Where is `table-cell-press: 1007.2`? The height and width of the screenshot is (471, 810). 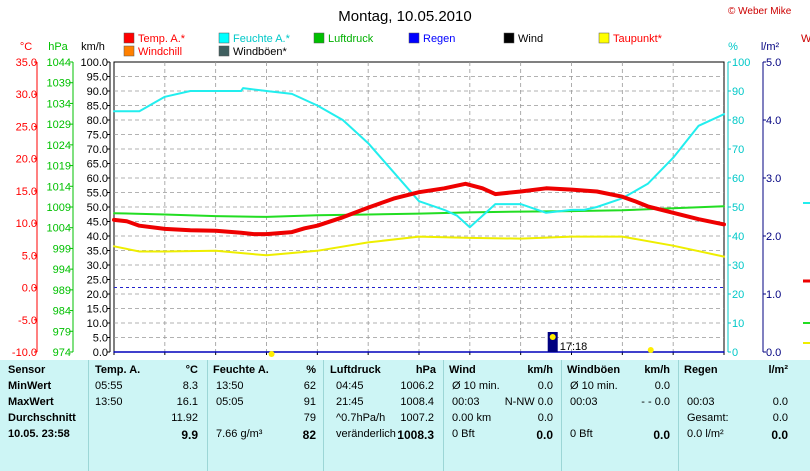 table-cell-press: 1007.2 is located at coordinates (417, 418).